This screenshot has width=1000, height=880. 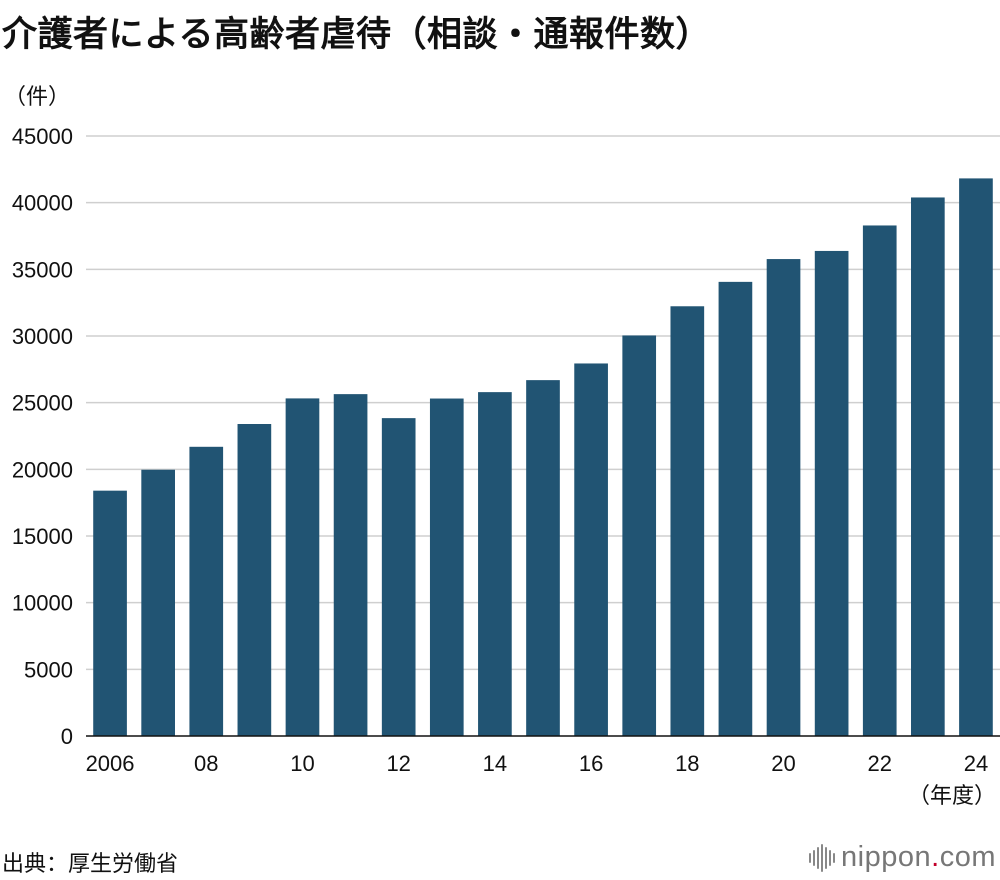 What do you see at coordinates (591, 763) in the screenshot?
I see `x-tick-label: 16` at bounding box center [591, 763].